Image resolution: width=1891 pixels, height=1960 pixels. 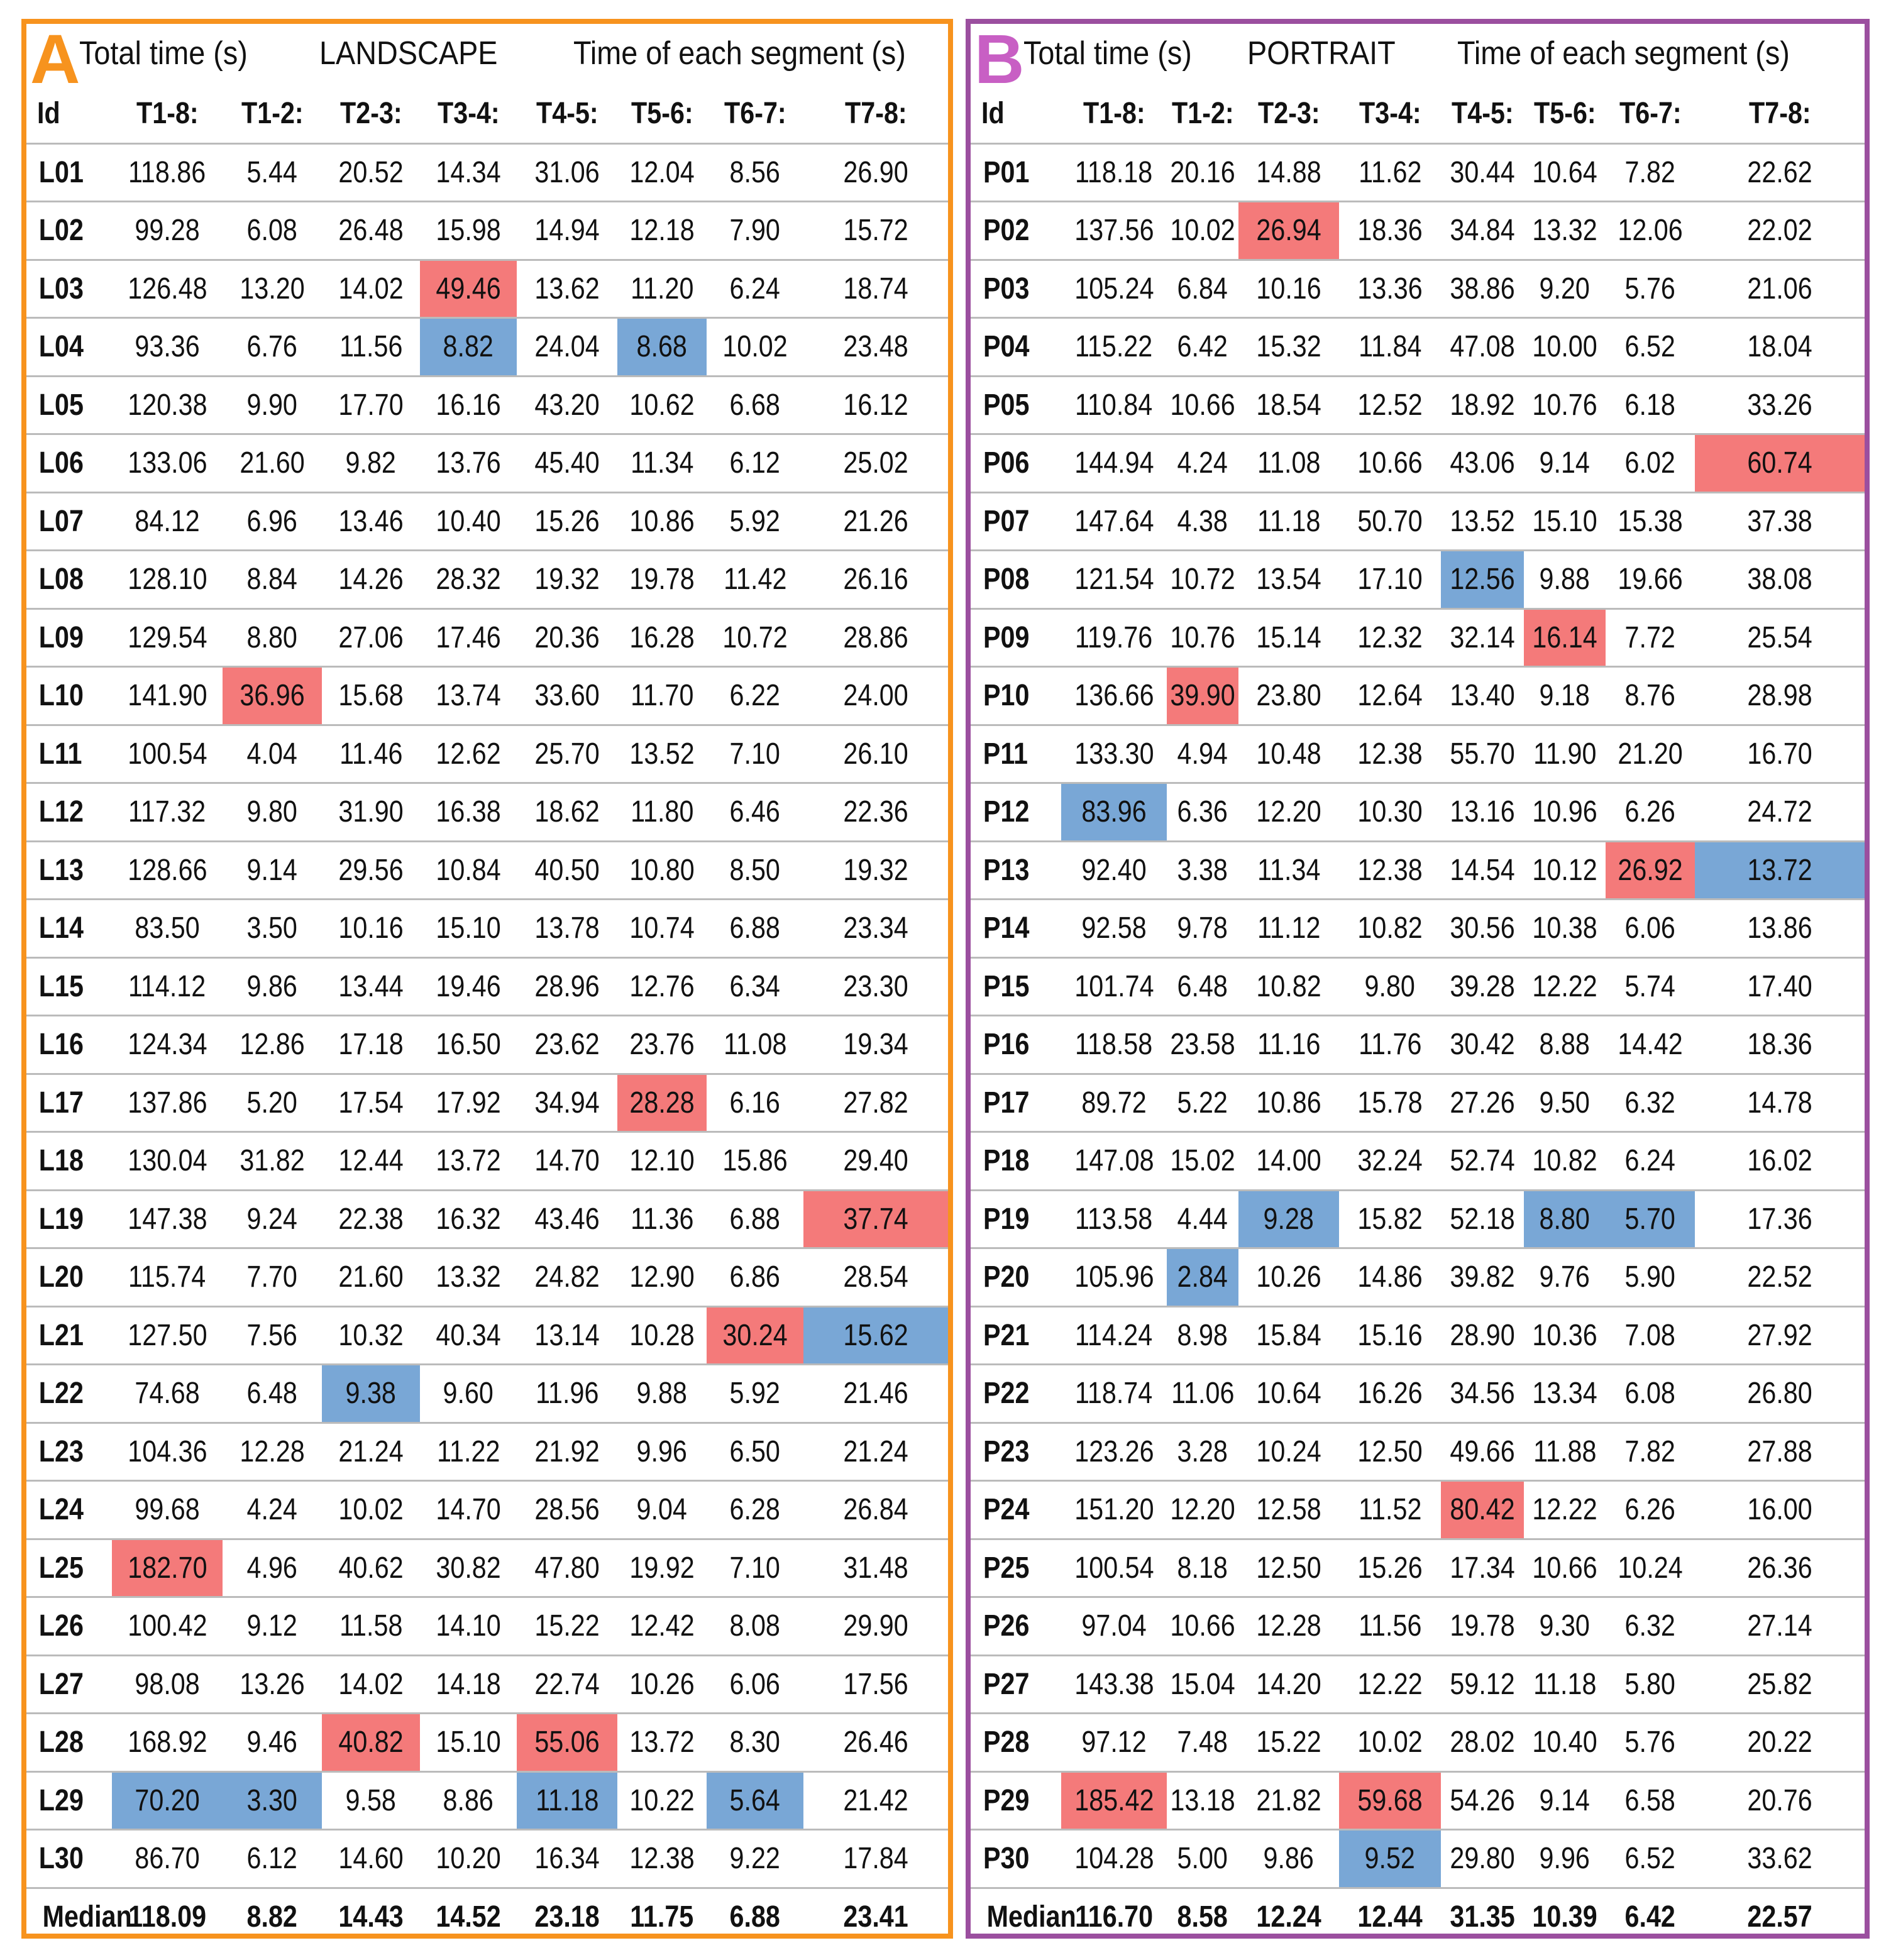 What do you see at coordinates (167, 1684) in the screenshot?
I see `table-cell: 98.08` at bounding box center [167, 1684].